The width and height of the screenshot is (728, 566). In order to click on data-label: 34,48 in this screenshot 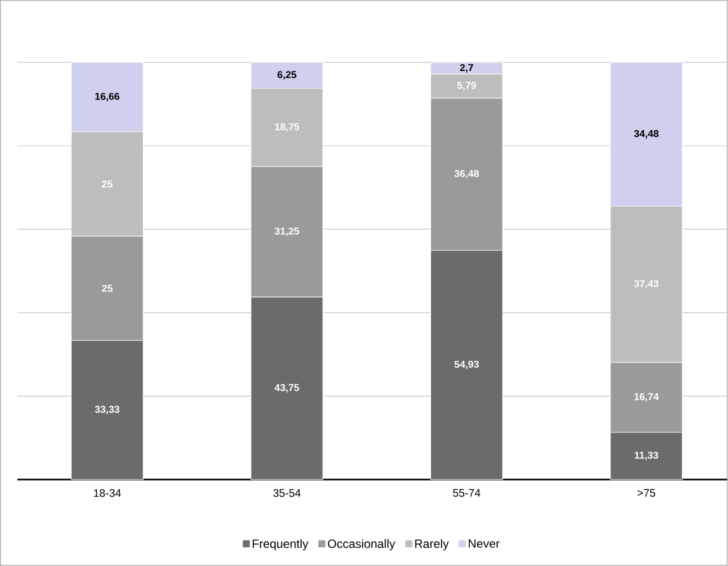, I will do `click(646, 134)`.